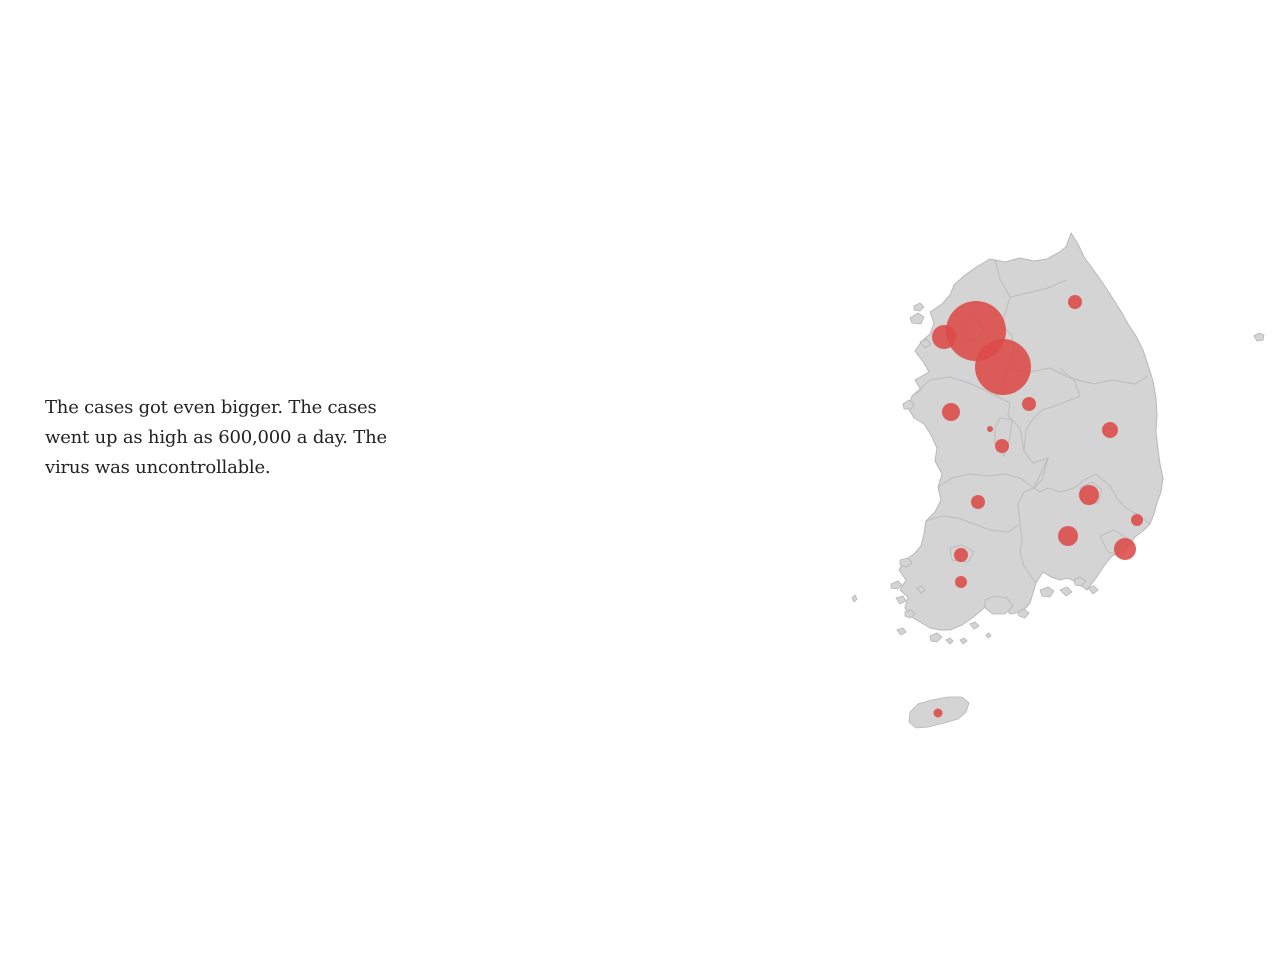 The image size is (1282, 954). What do you see at coordinates (951, 412) in the screenshot?
I see `bubble-chungnam` at bounding box center [951, 412].